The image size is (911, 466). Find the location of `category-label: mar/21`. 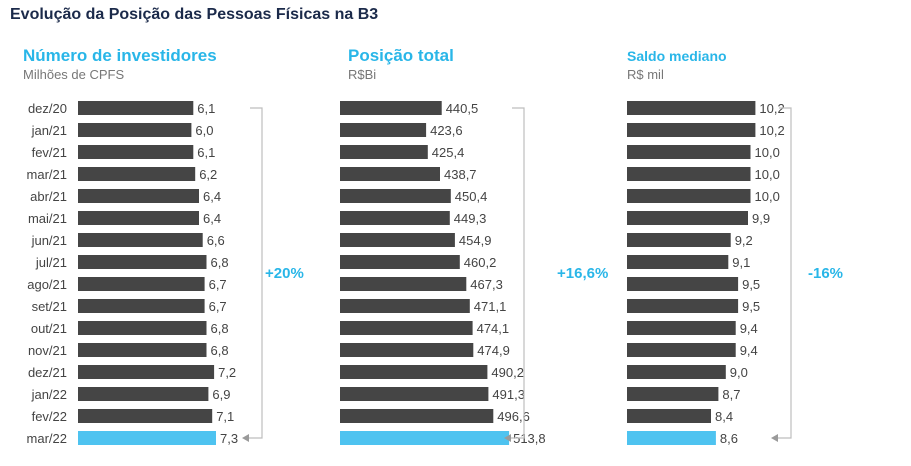

category-label: mar/21 is located at coordinates (47, 174).